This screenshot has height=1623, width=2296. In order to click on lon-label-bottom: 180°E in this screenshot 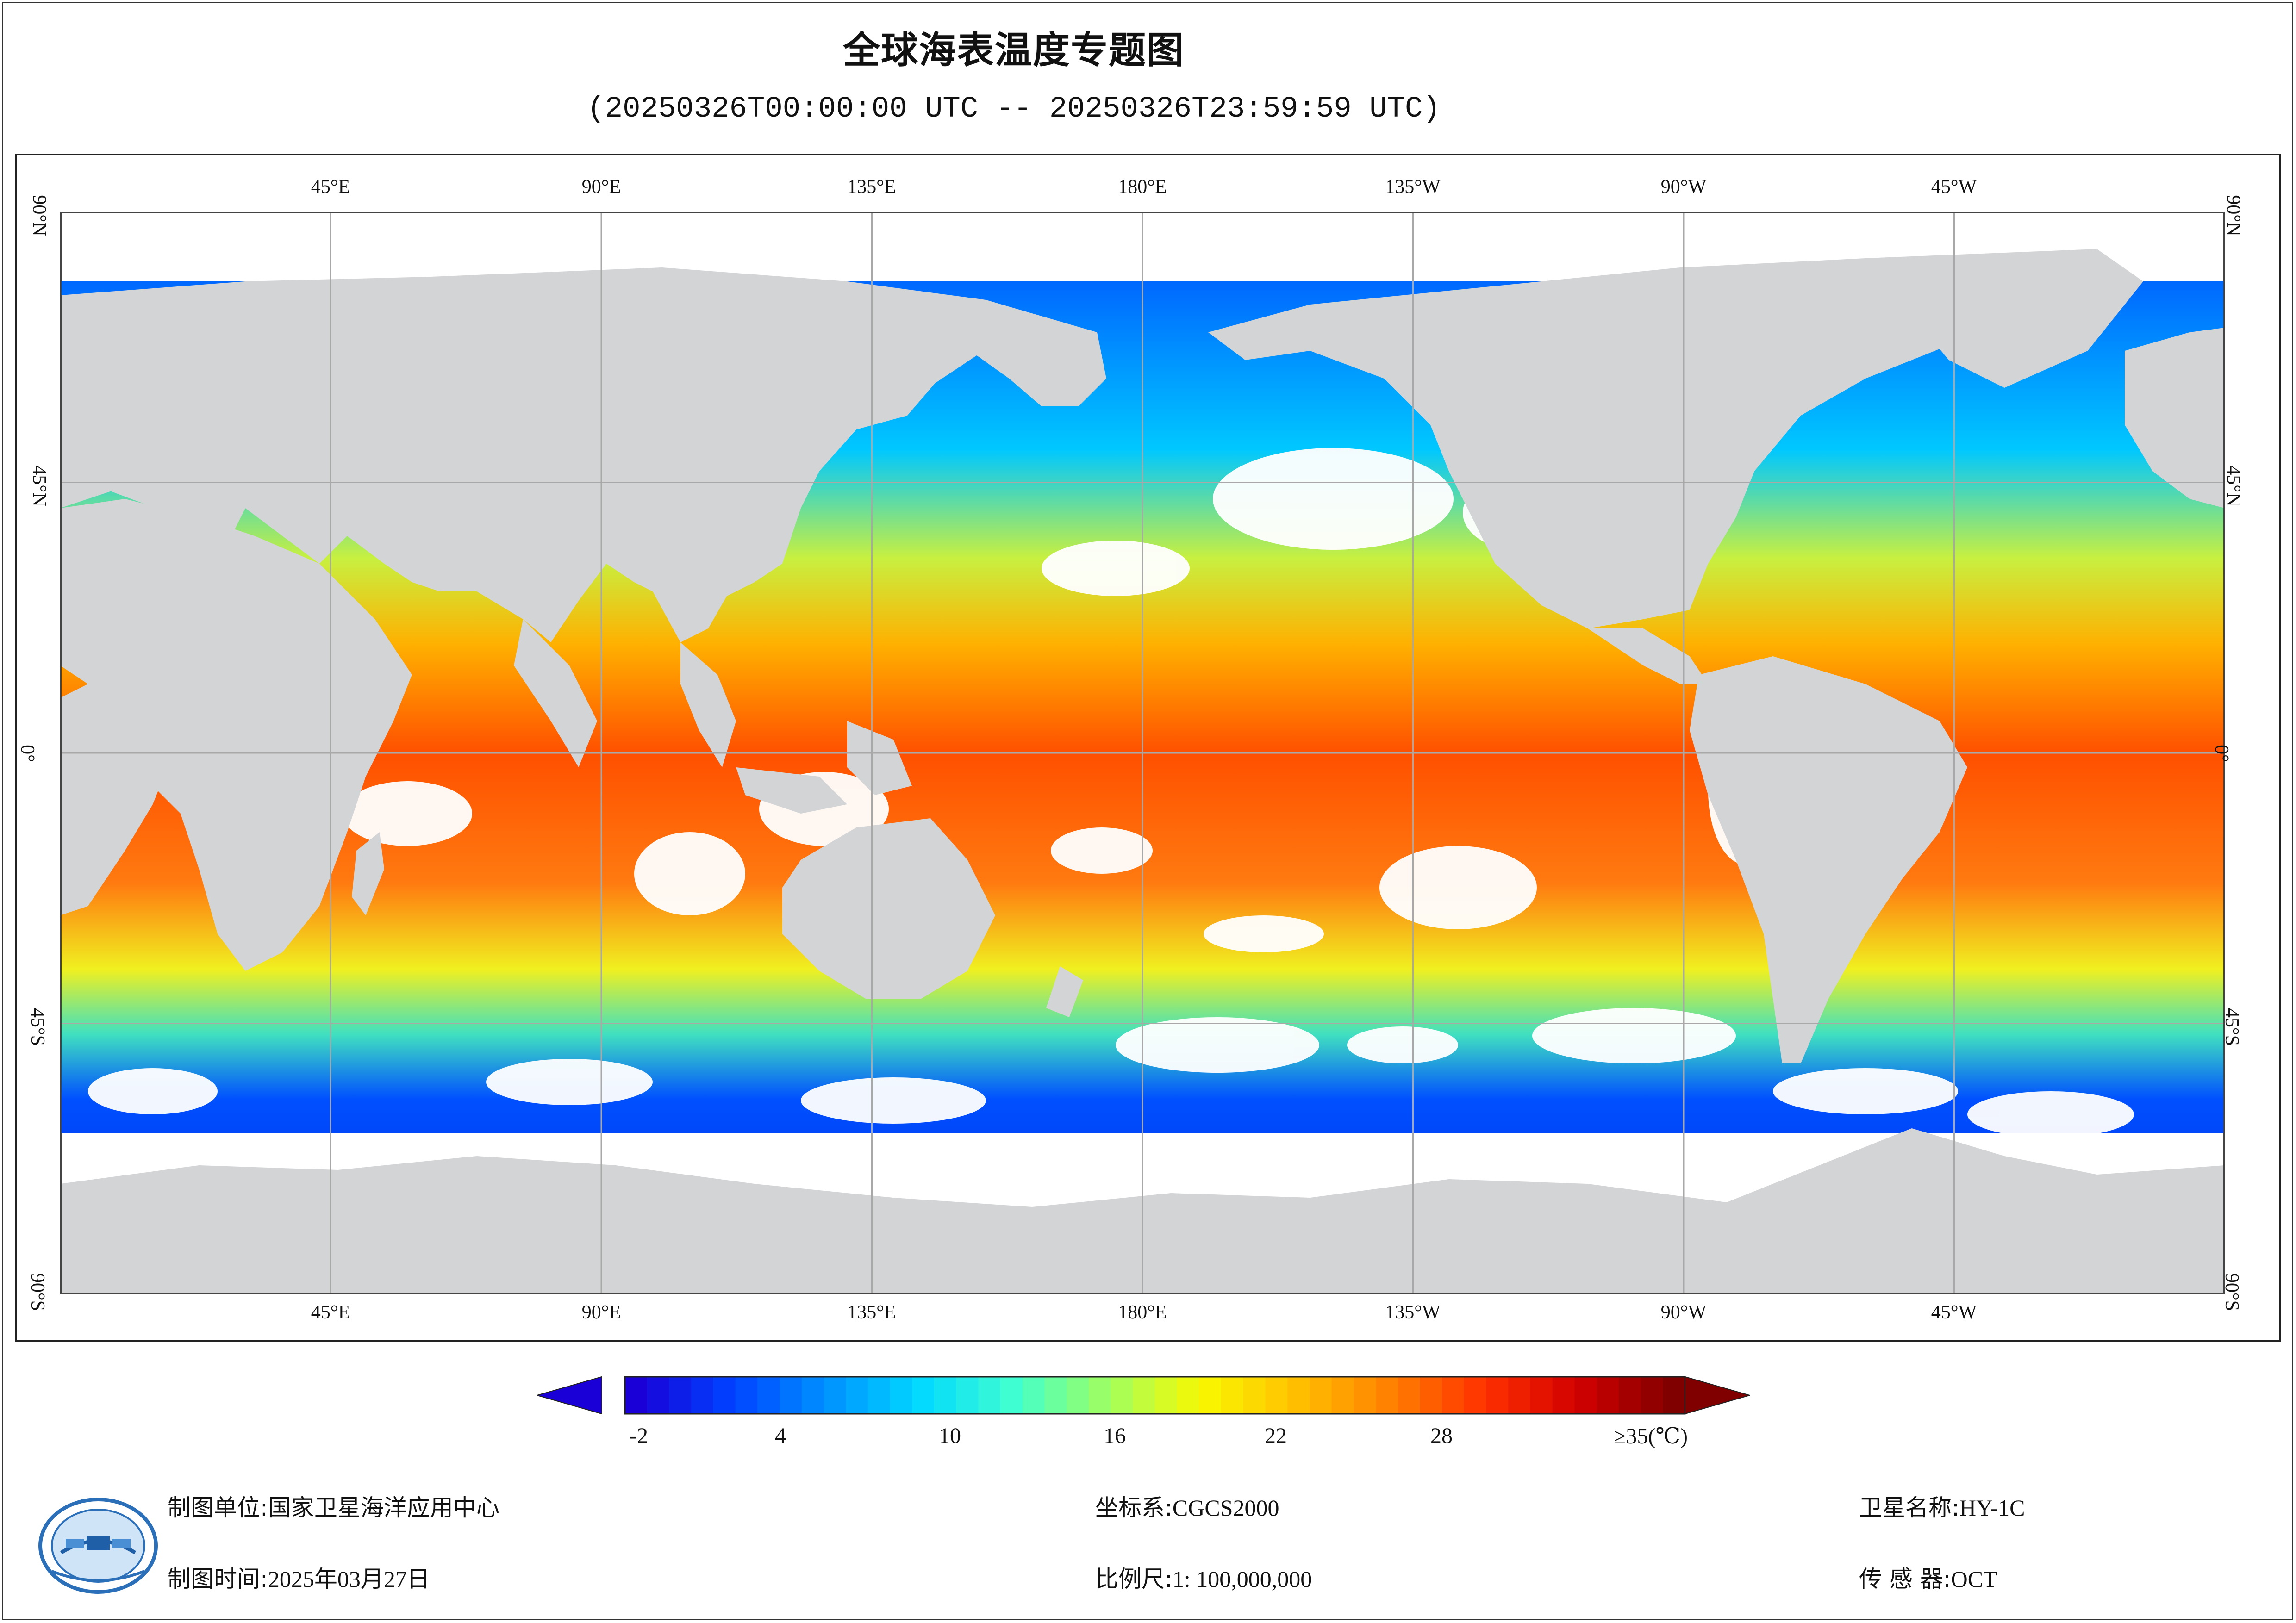, I will do `click(1142, 1312)`.